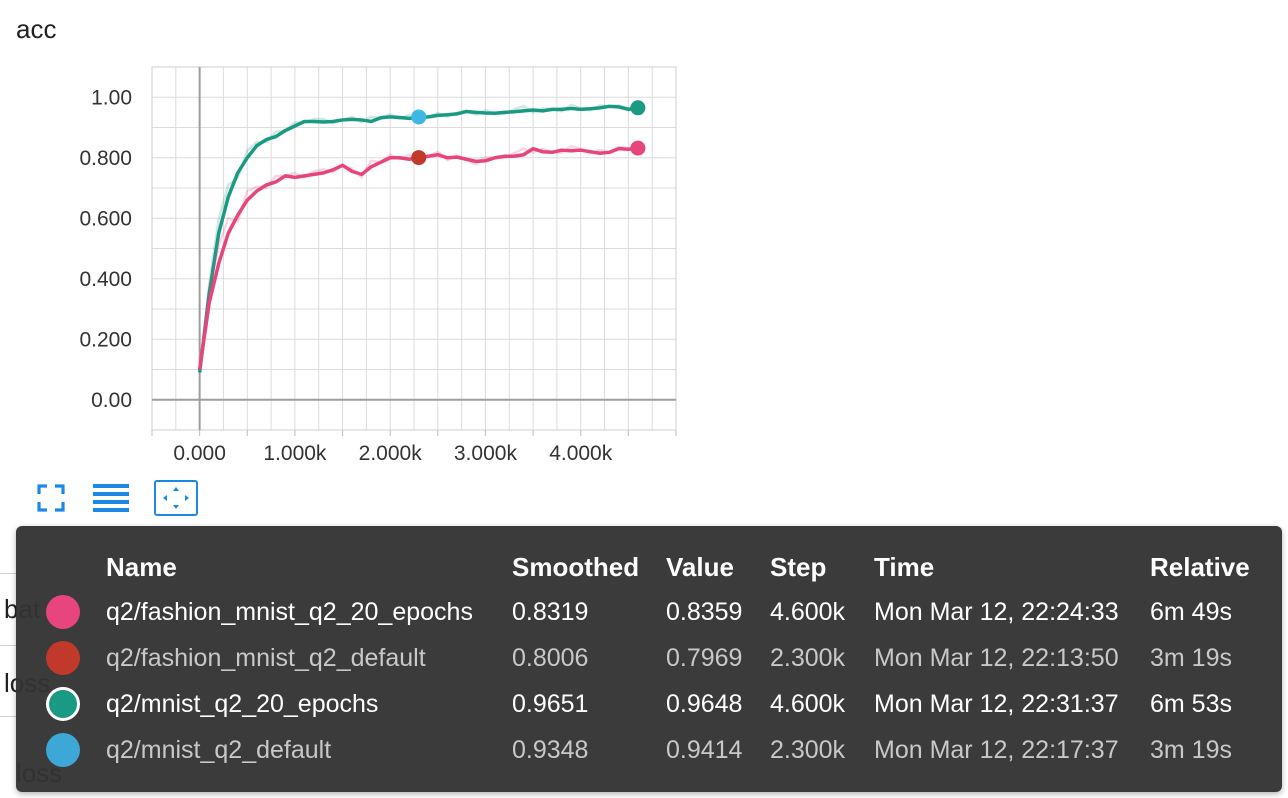 This screenshot has width=1288, height=798. I want to click on tooltip-cell-time: Mon Mar 12, 22:13:50, so click(996, 658).